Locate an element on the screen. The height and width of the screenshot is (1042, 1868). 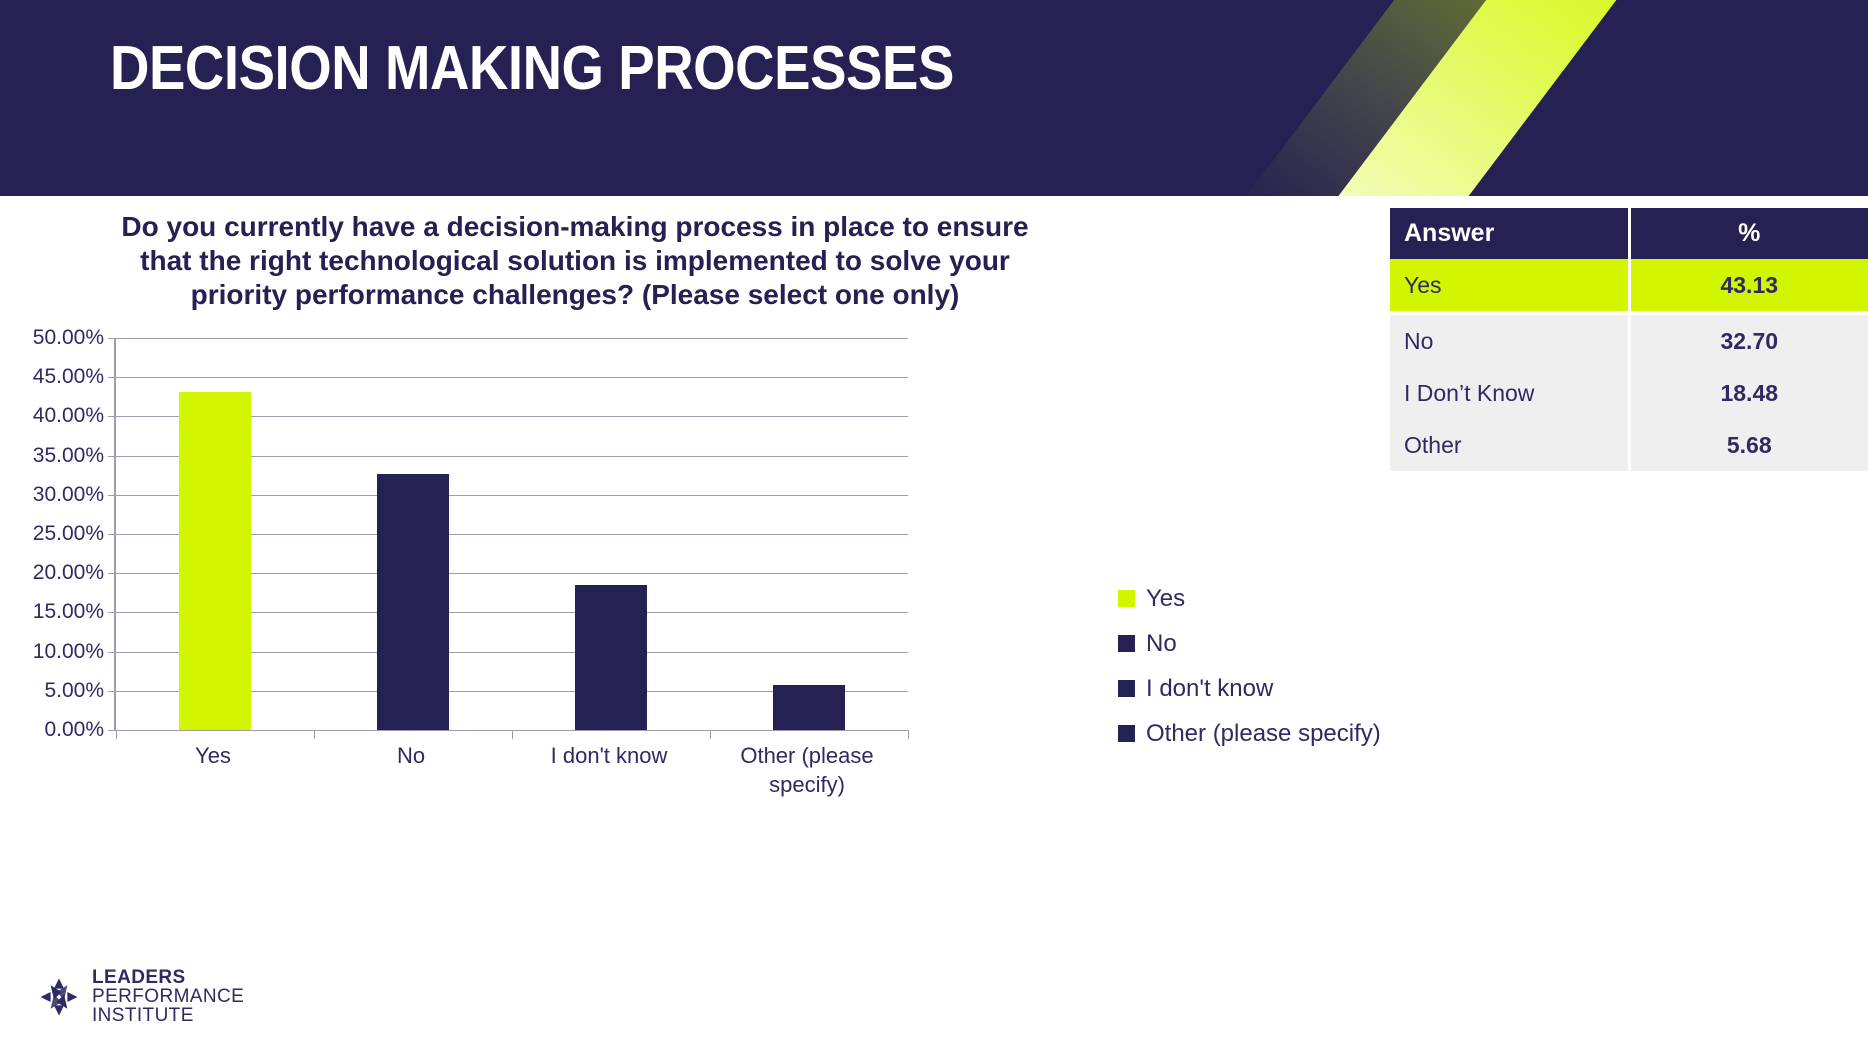
table-row: Yes 43.13 is located at coordinates (1629, 285).